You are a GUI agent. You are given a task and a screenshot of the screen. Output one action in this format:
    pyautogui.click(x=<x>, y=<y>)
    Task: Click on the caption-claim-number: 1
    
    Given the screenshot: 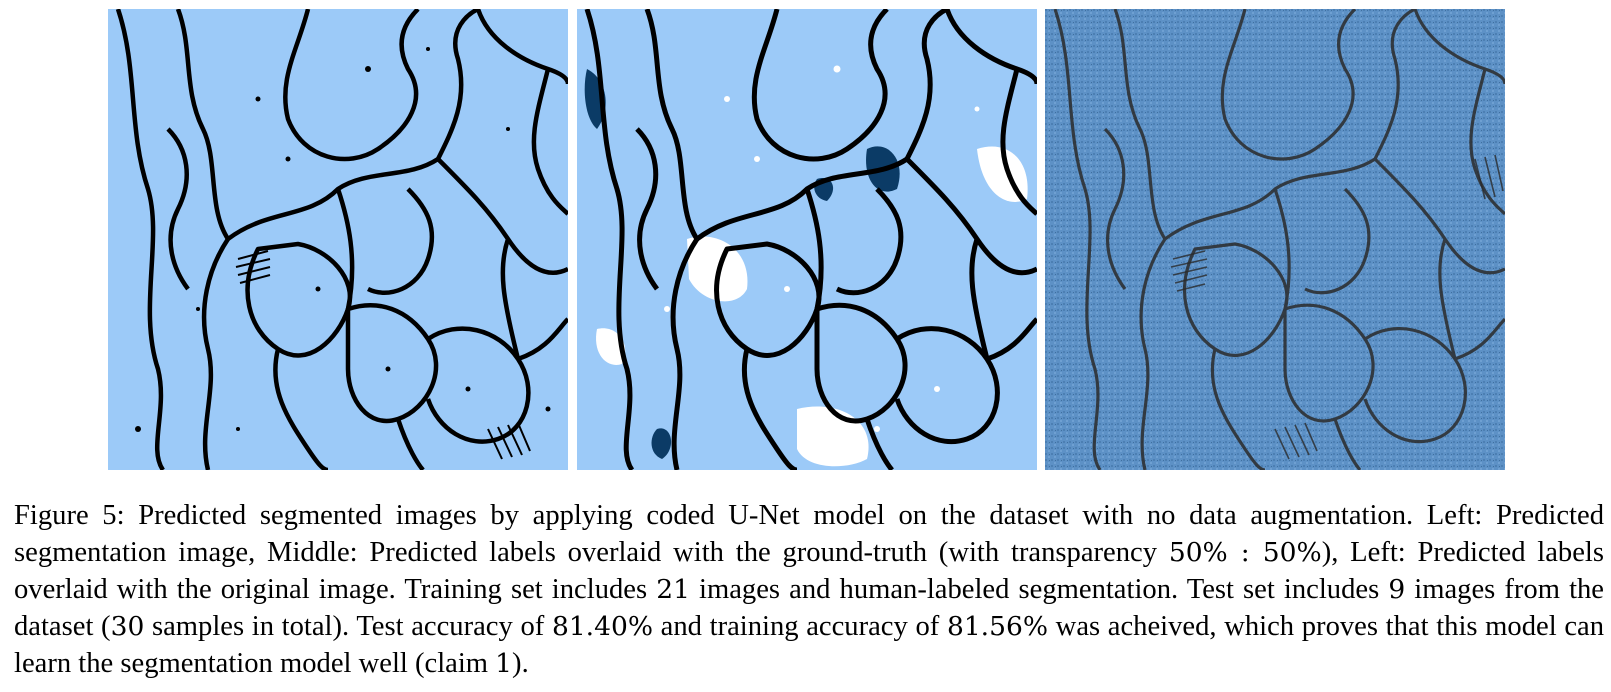 What is the action you would take?
    pyautogui.click(x=504, y=663)
    